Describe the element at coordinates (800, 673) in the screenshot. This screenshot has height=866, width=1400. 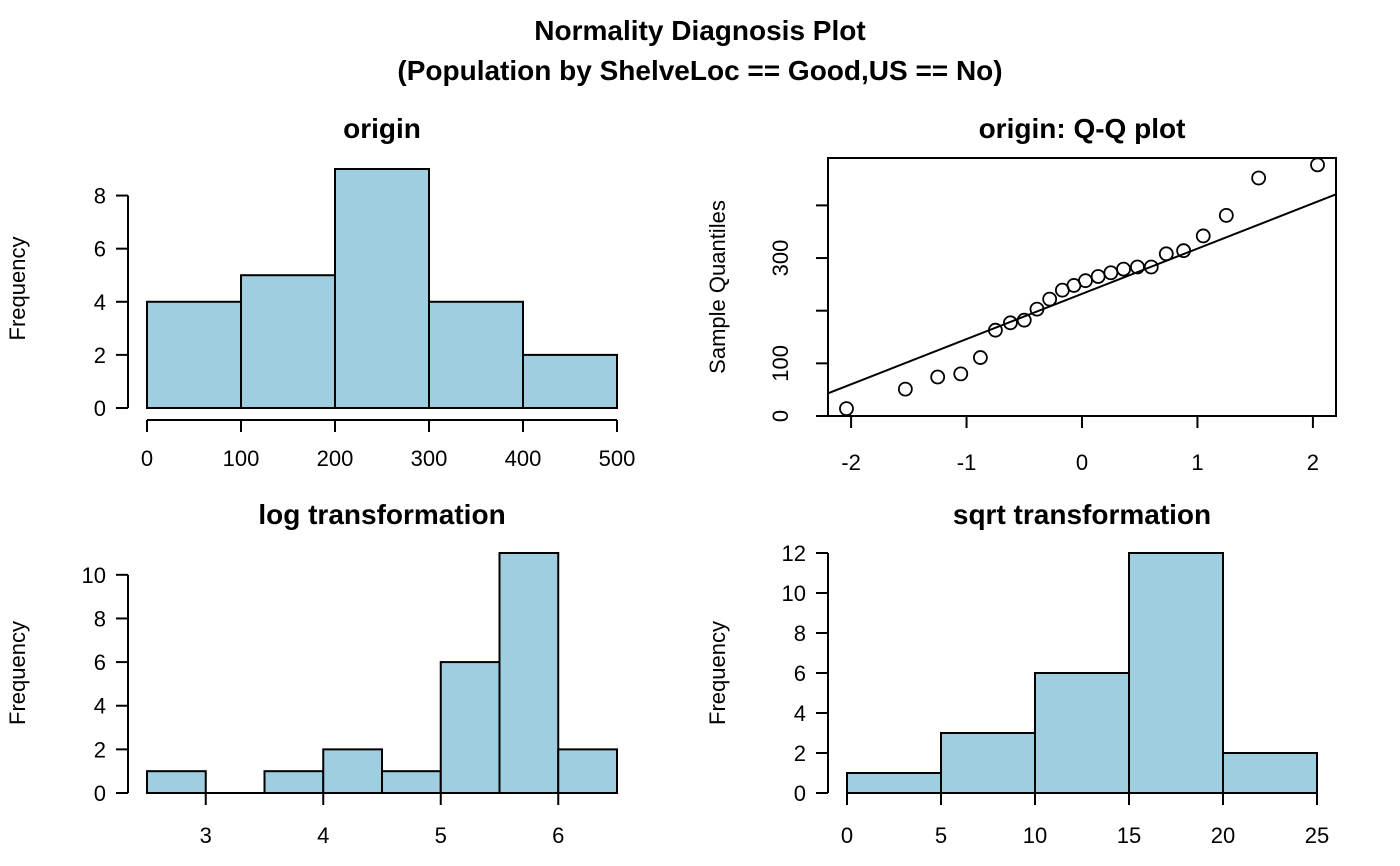
I see `sqrt-y-tick-label-3: 6` at that location.